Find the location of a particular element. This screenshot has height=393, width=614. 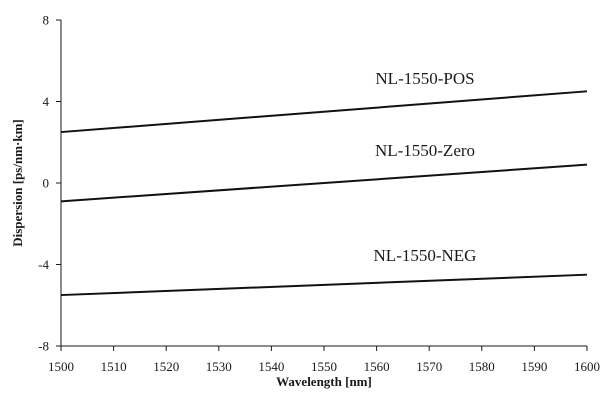

y-ticks: -8 -4 0 4 8 is located at coordinates (49, 183).